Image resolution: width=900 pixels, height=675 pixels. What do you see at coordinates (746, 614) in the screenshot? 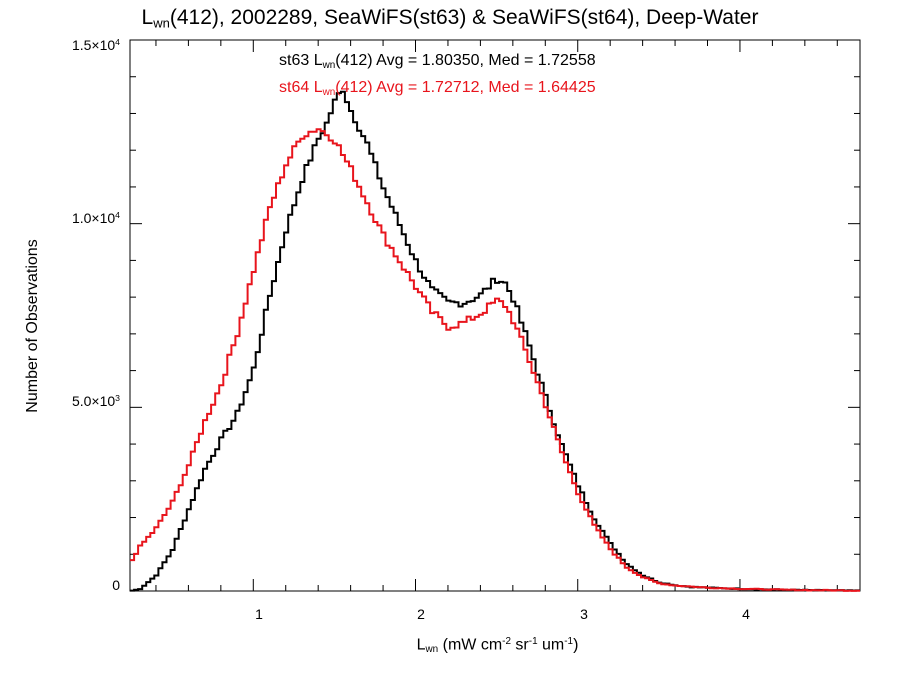
I see `x-tick-label-4: 4` at bounding box center [746, 614].